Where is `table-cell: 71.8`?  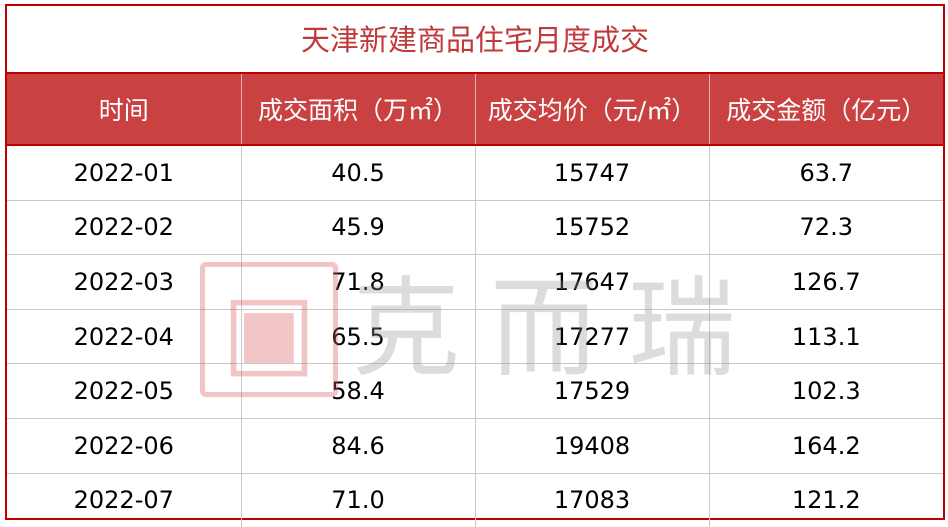
table-cell: 71.8 is located at coordinates (357, 282).